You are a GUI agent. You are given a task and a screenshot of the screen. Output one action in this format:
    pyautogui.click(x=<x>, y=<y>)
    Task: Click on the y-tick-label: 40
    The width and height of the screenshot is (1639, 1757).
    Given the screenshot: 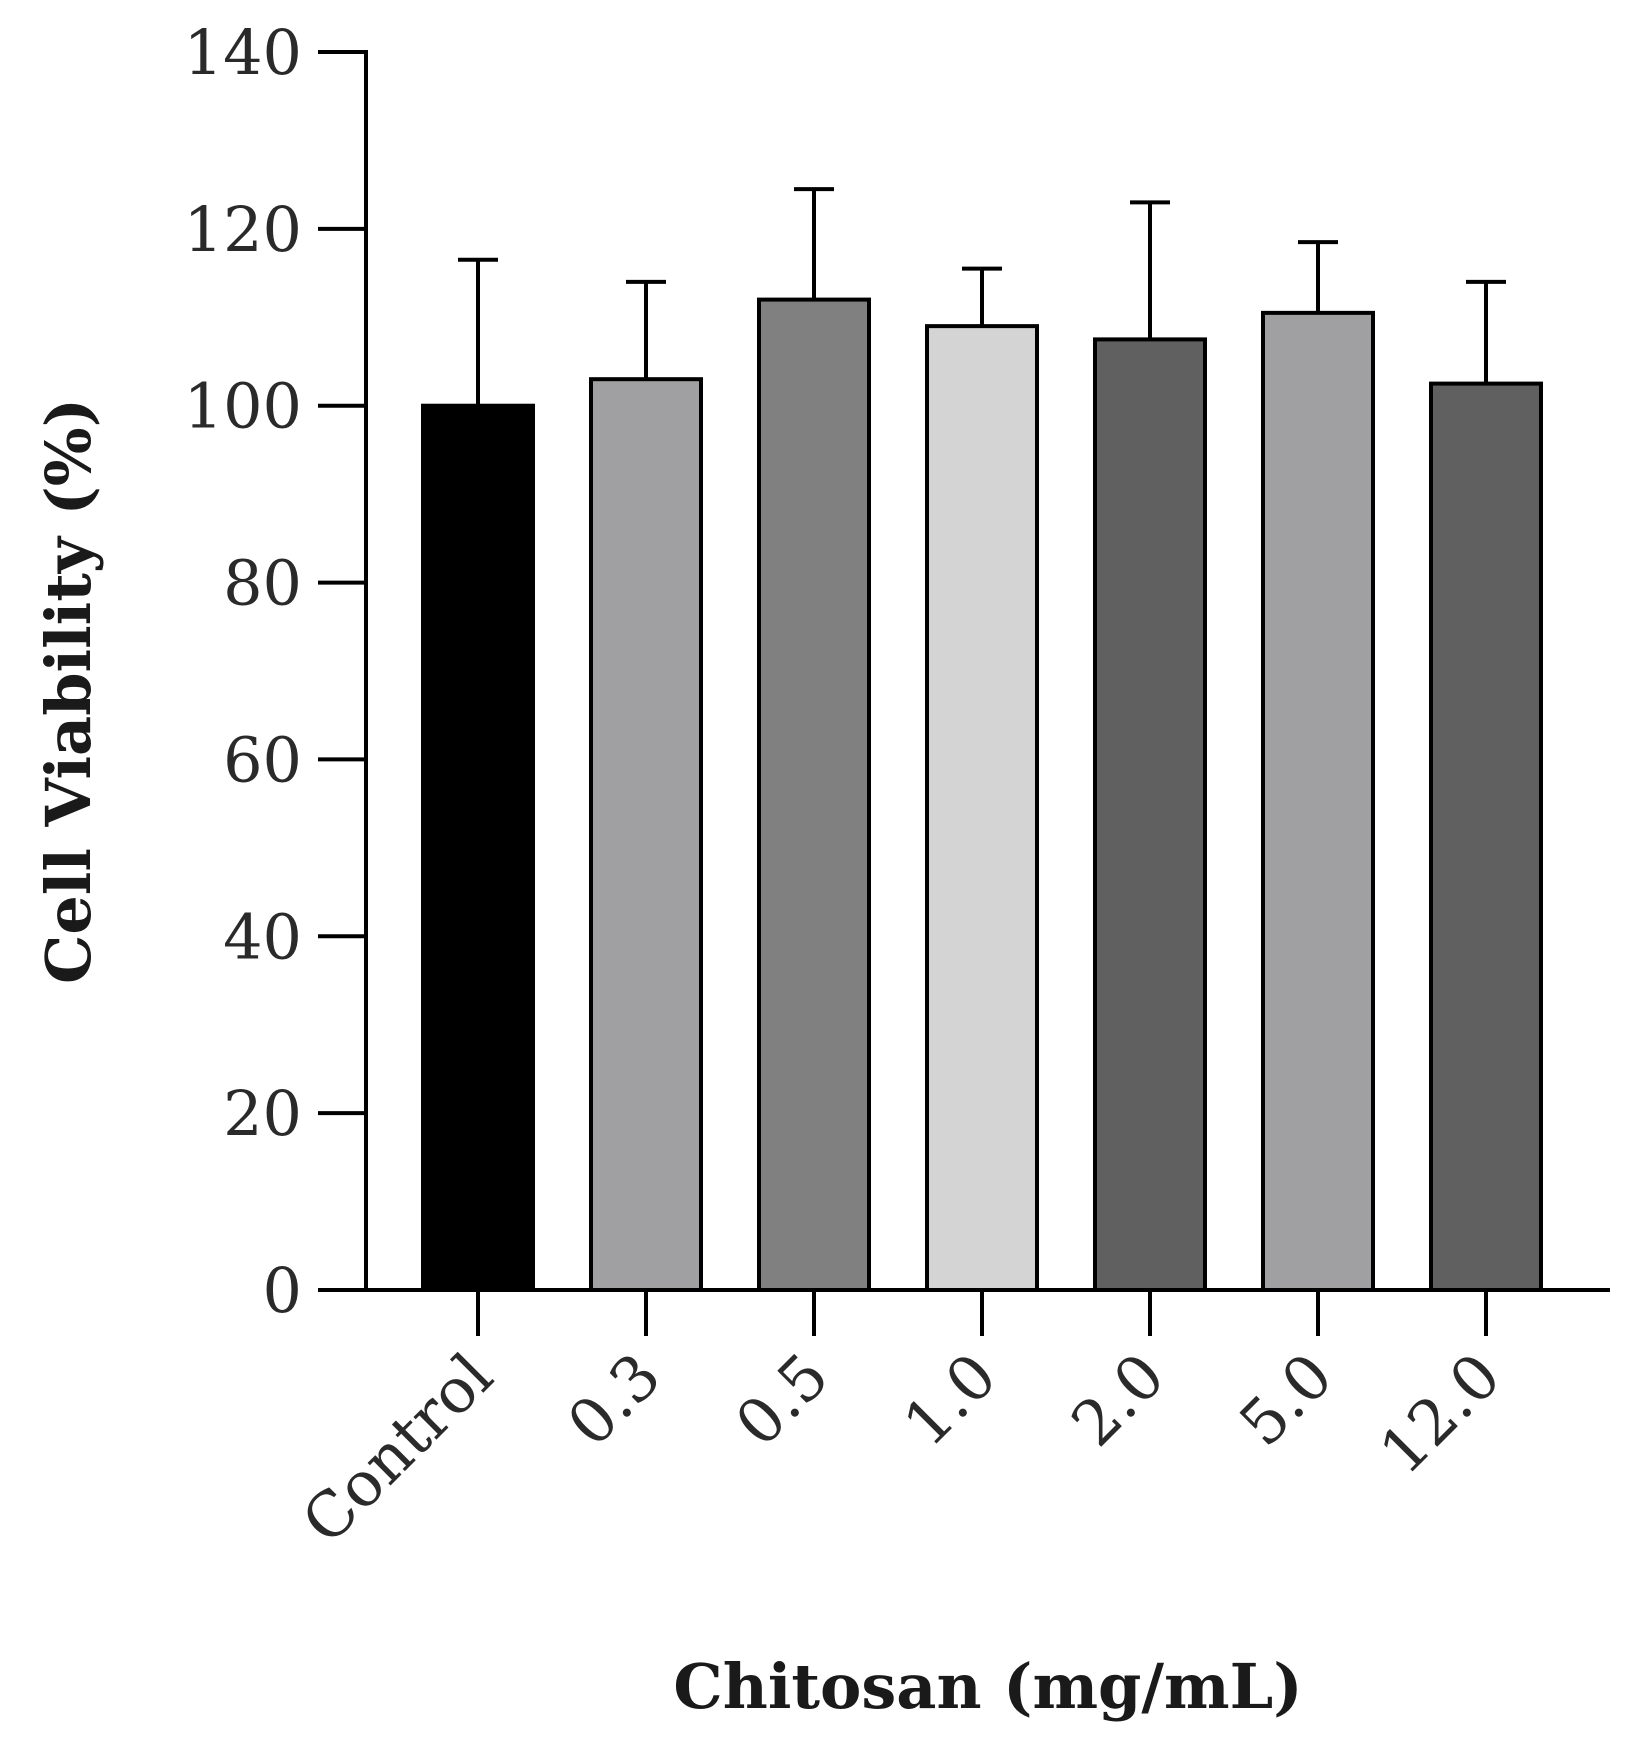 What is the action you would take?
    pyautogui.click(x=262, y=936)
    